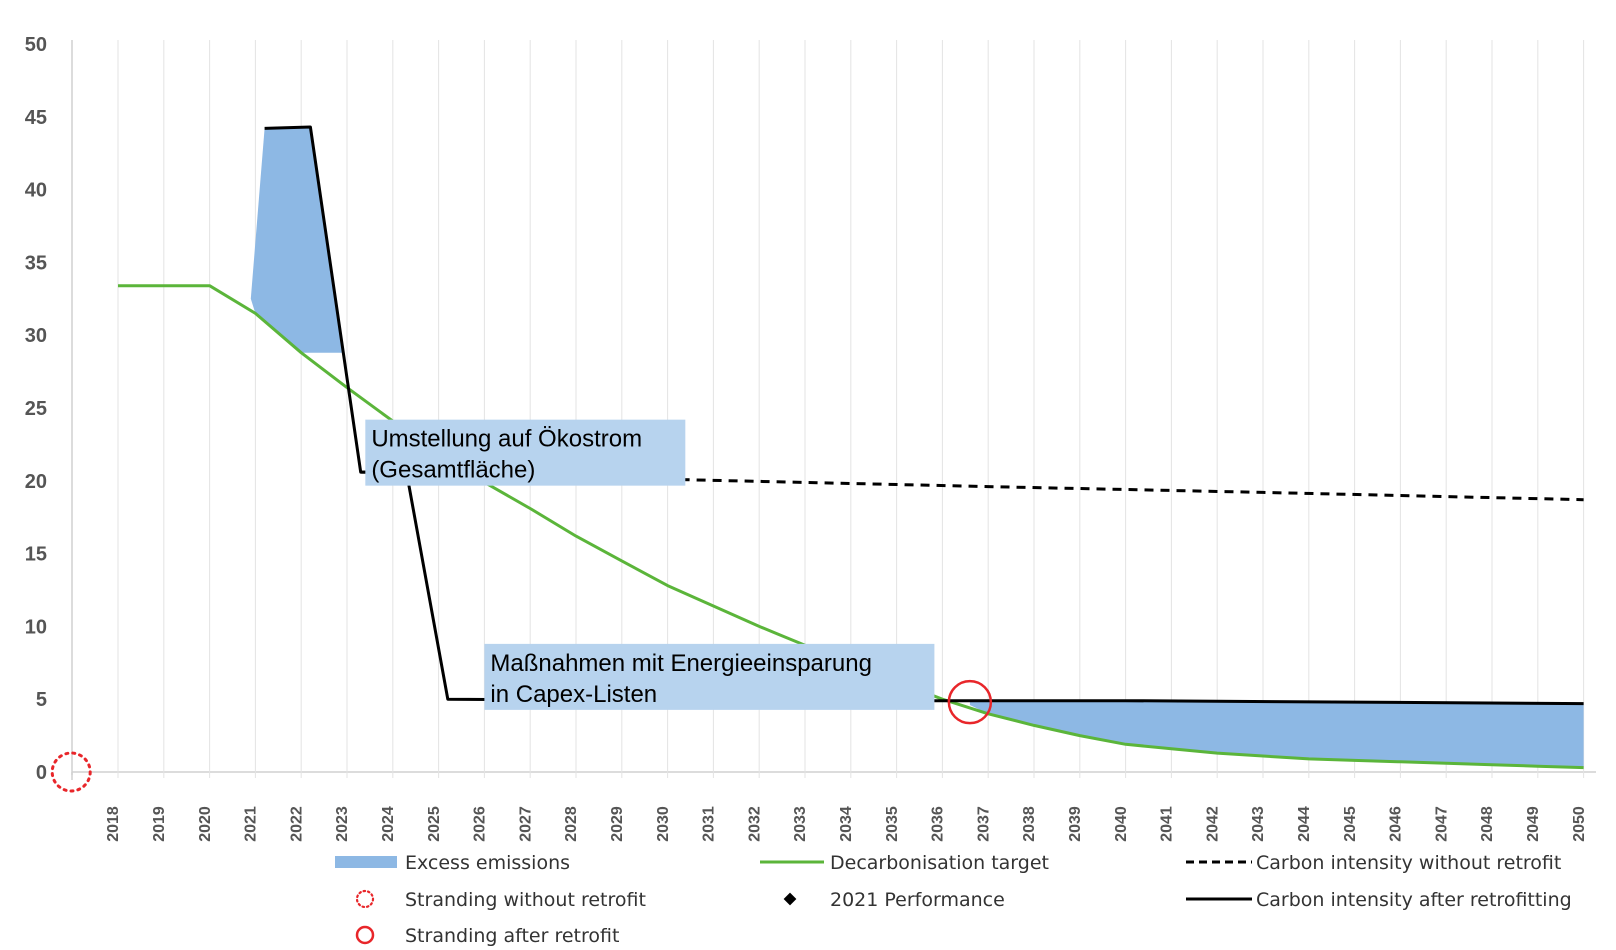 The height and width of the screenshot is (950, 1616). I want to click on x-tick-label: 2050, so click(1579, 824).